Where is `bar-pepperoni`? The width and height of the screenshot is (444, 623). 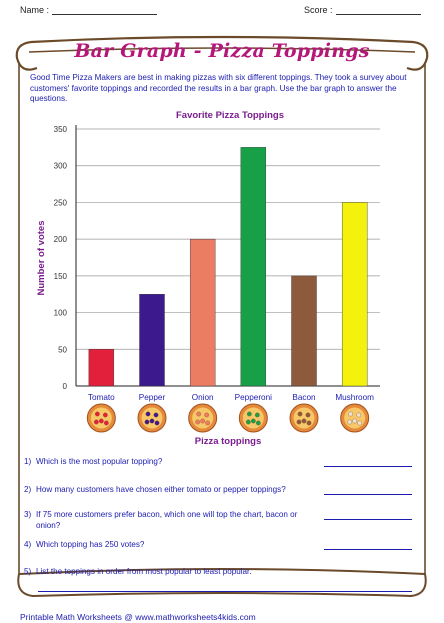
bar-pepperoni is located at coordinates (253, 267).